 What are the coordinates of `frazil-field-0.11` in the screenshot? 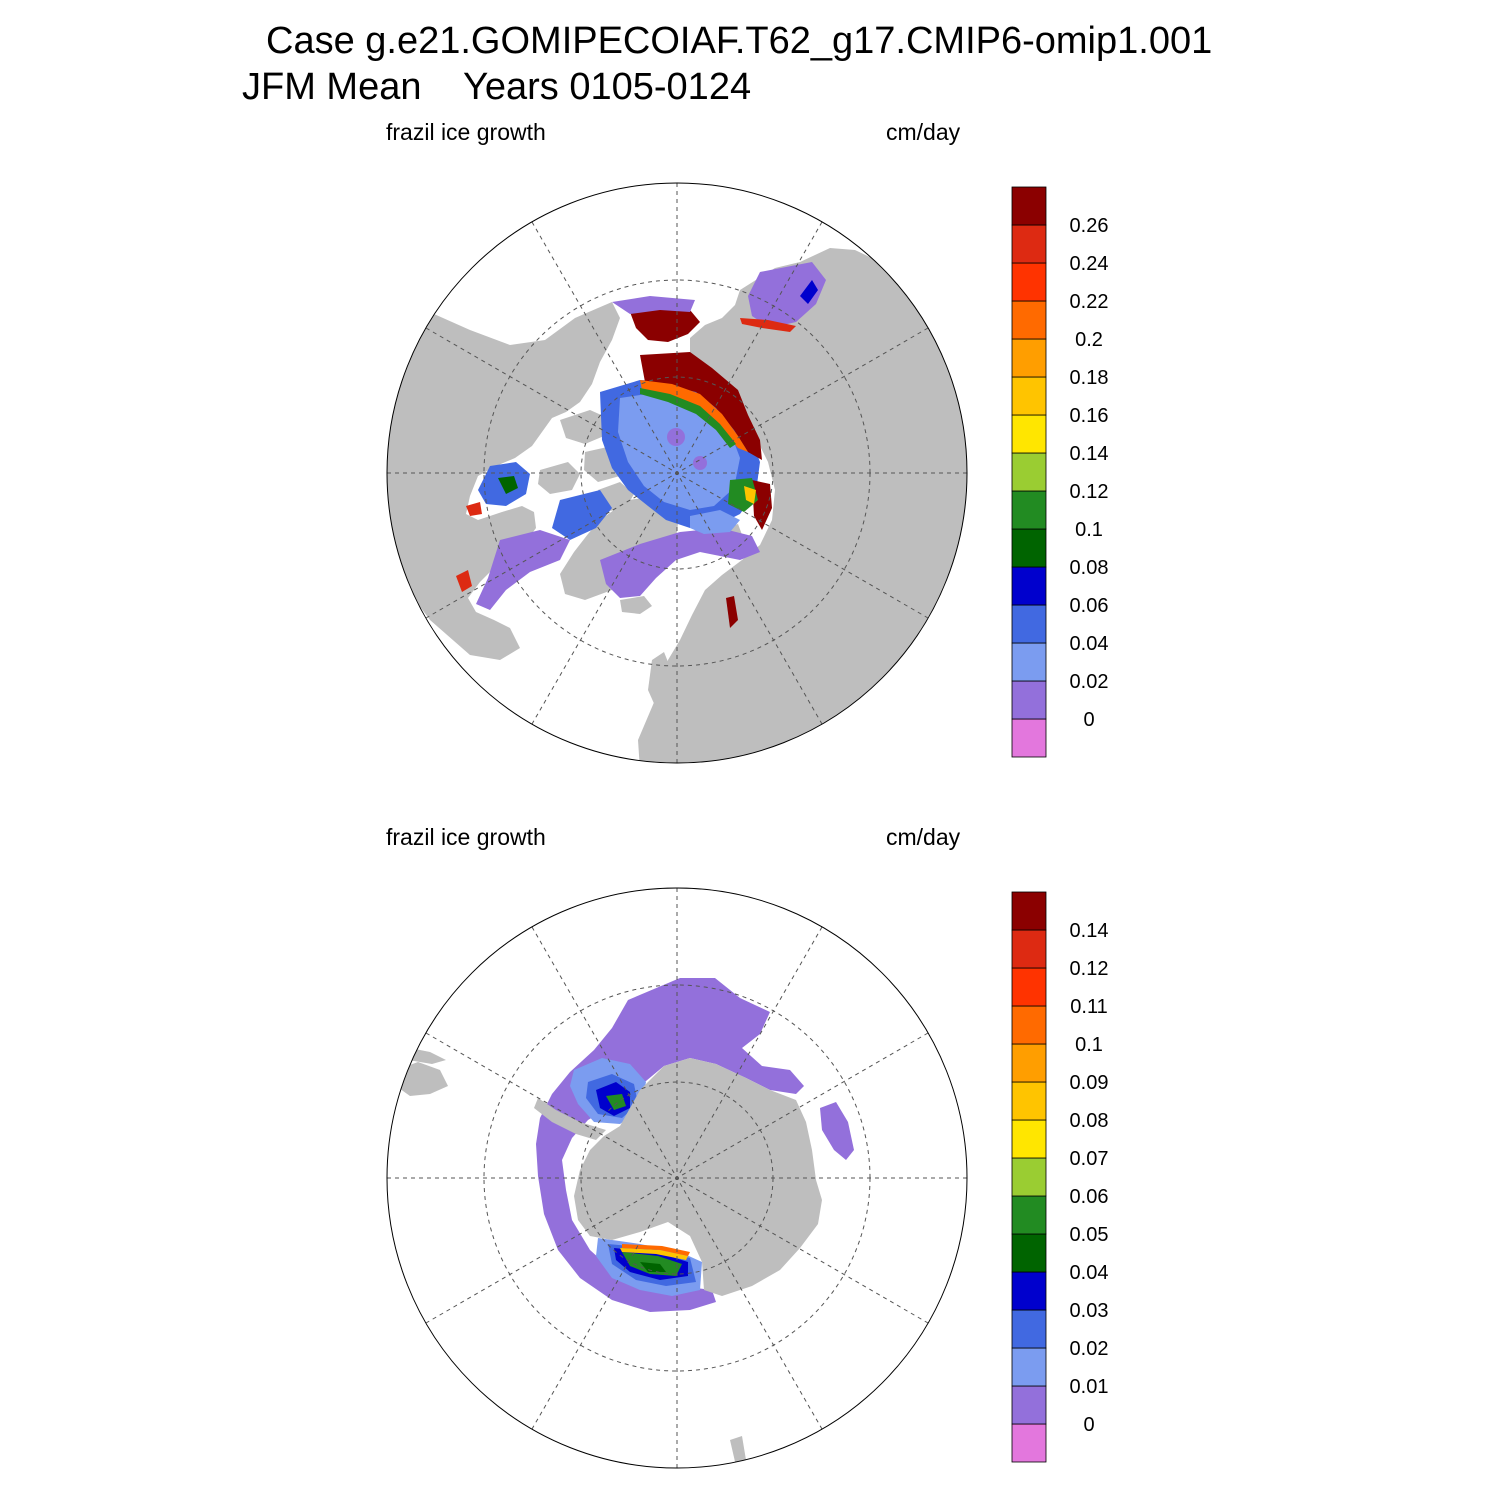 It's located at (656, 1250).